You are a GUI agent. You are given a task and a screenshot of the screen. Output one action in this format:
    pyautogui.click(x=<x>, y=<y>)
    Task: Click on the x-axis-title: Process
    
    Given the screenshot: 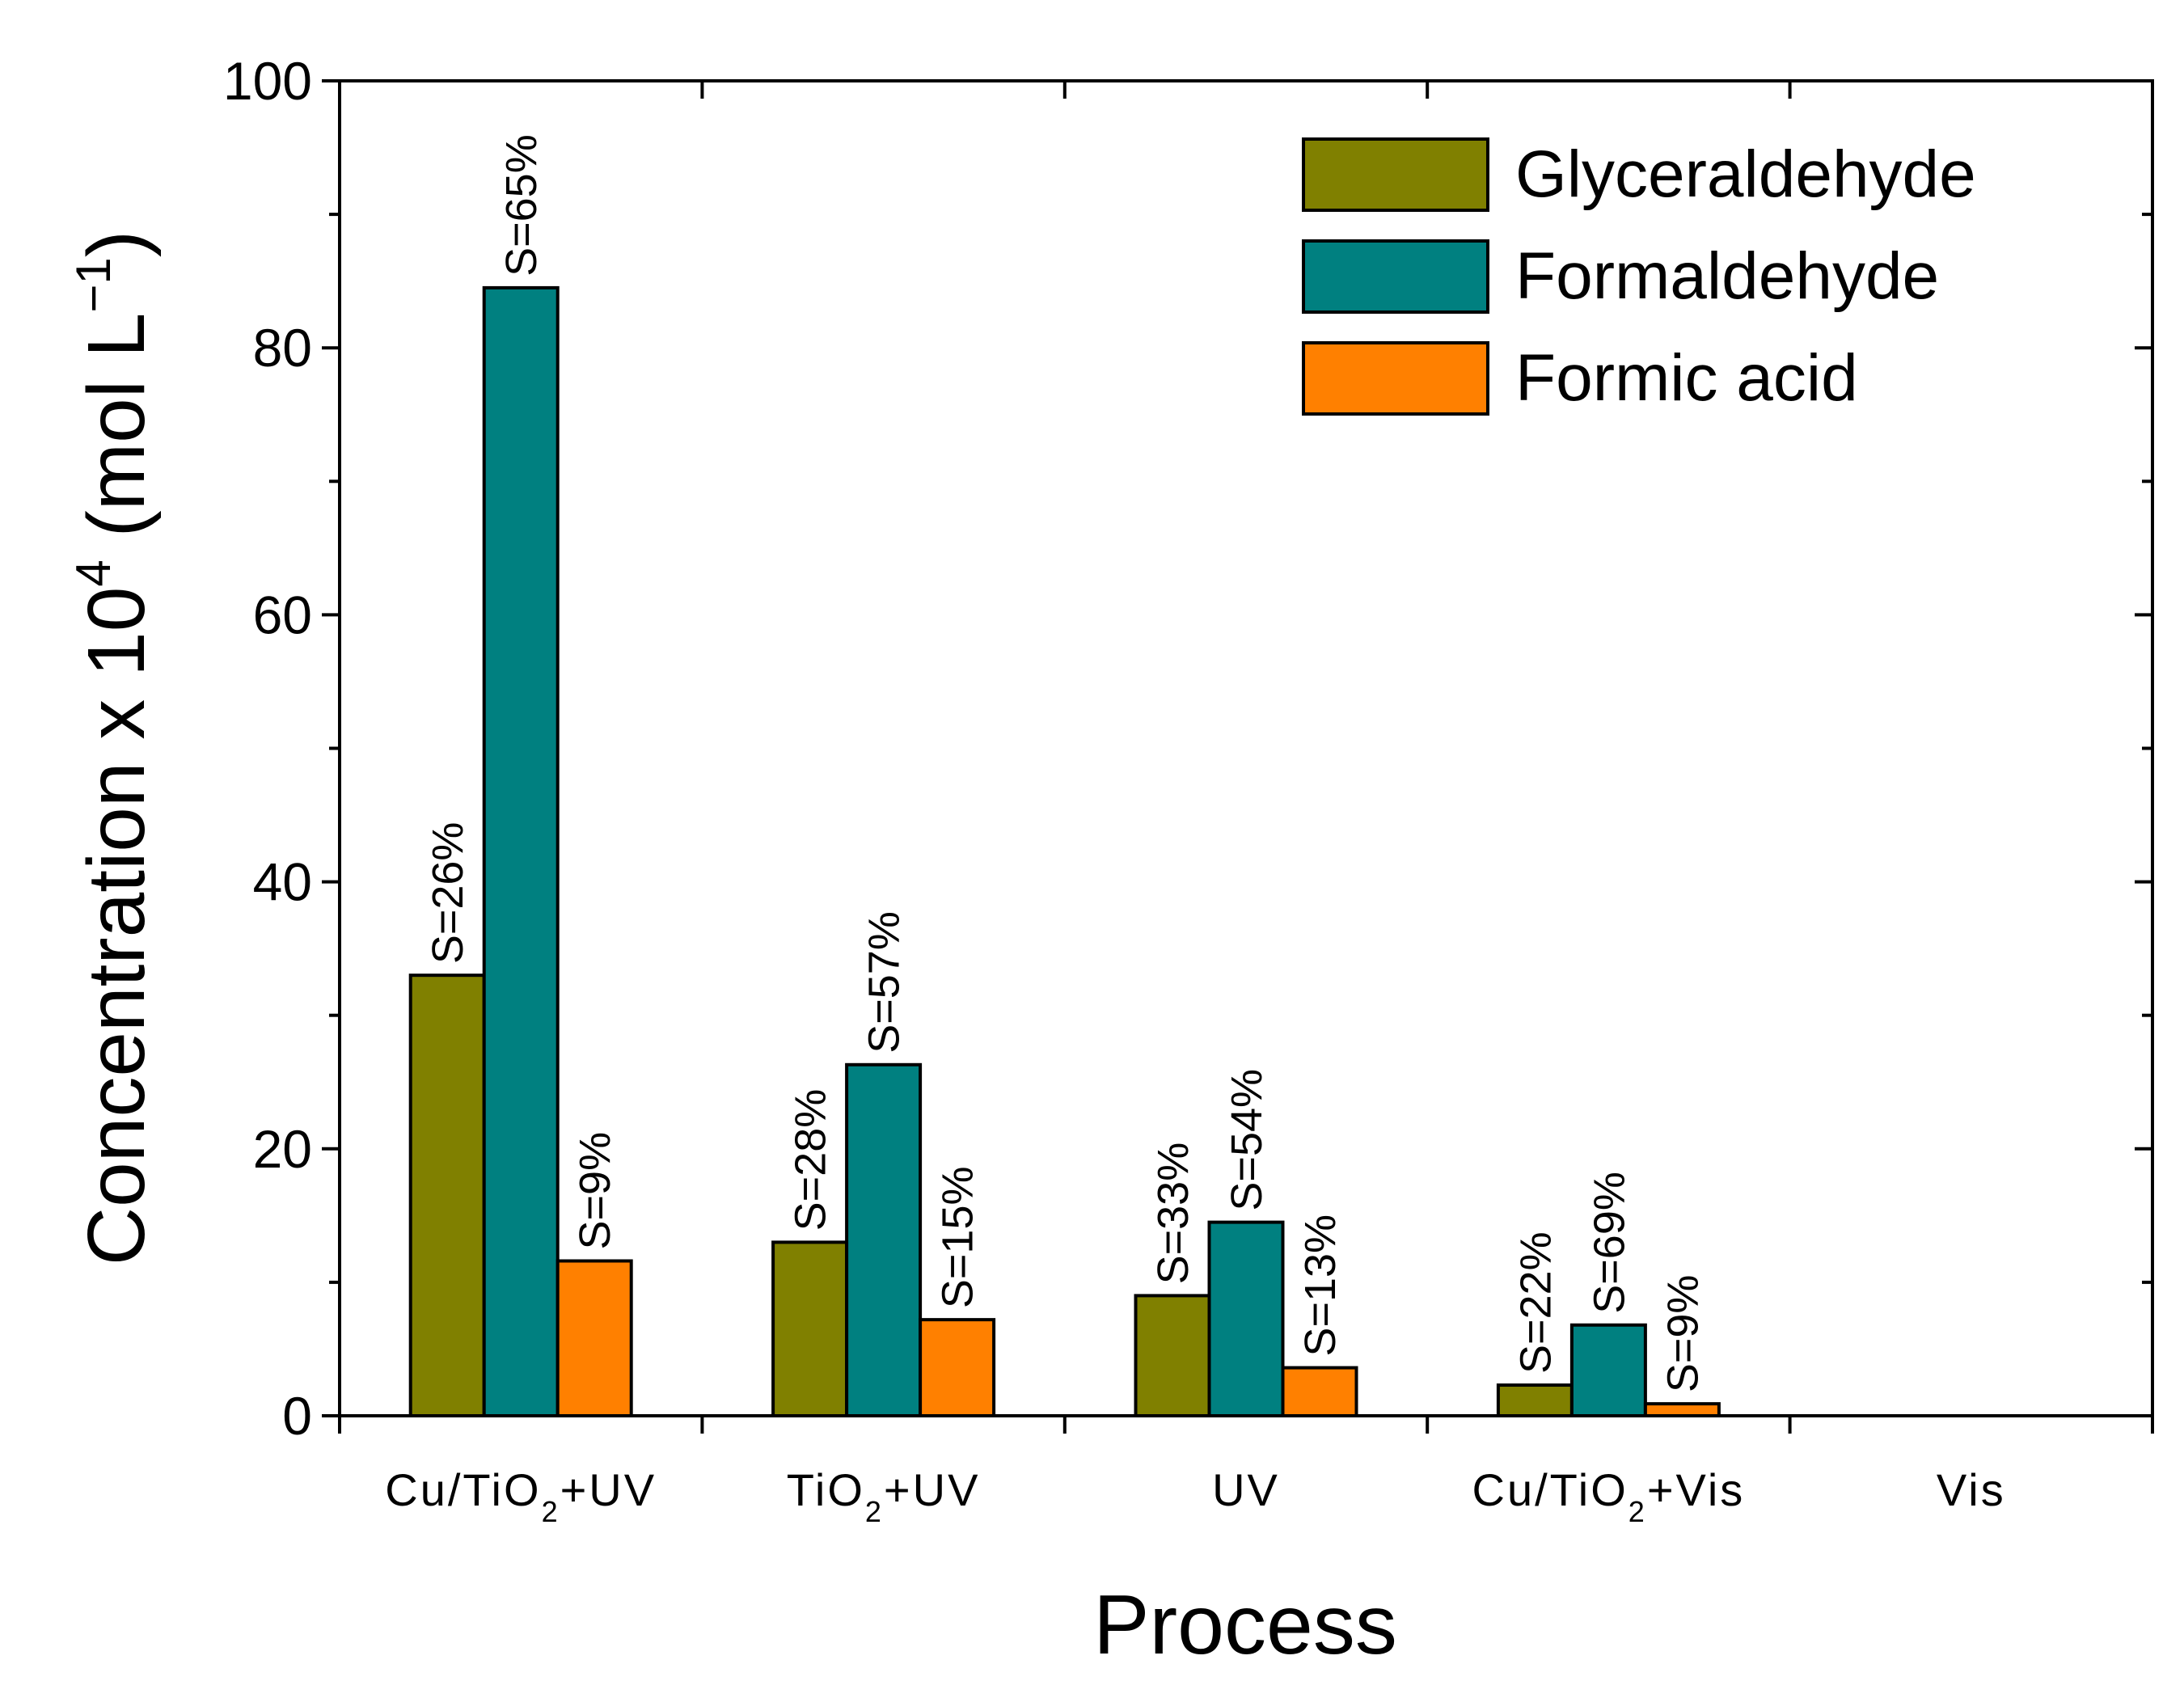 What is the action you would take?
    pyautogui.click(x=1245, y=1625)
    